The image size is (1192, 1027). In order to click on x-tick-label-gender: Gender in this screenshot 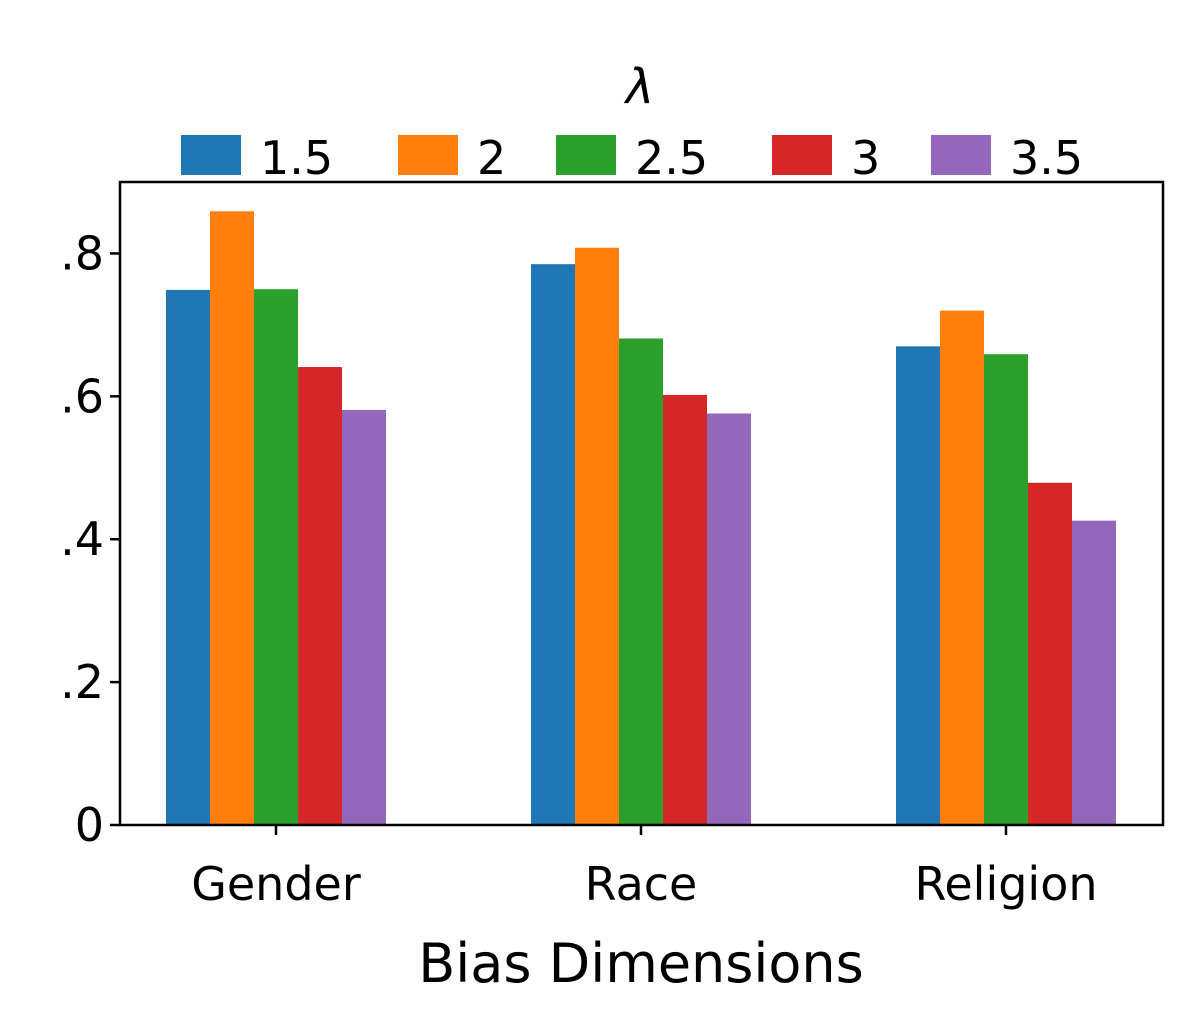, I will do `click(276, 884)`.